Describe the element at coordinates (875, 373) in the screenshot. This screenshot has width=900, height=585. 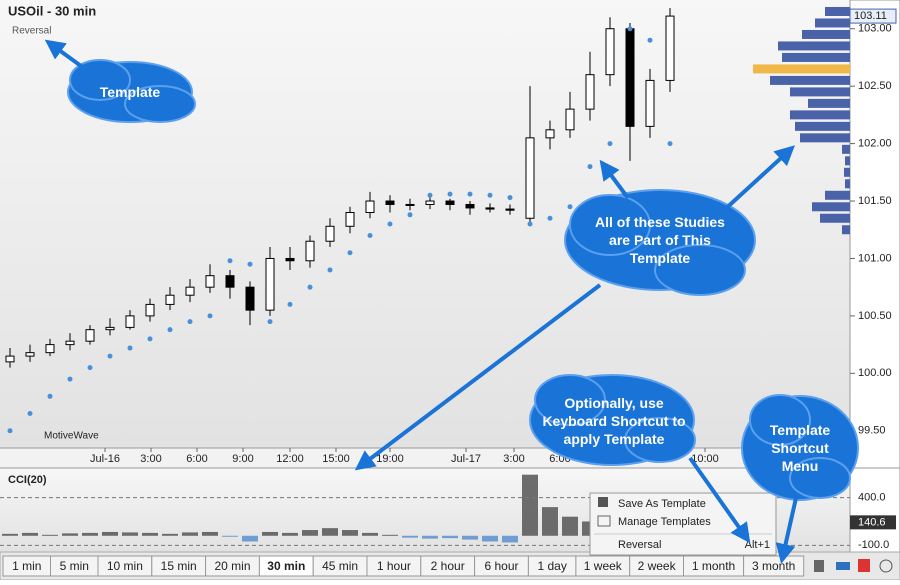
I see `y-tick-label: 100.00` at that location.